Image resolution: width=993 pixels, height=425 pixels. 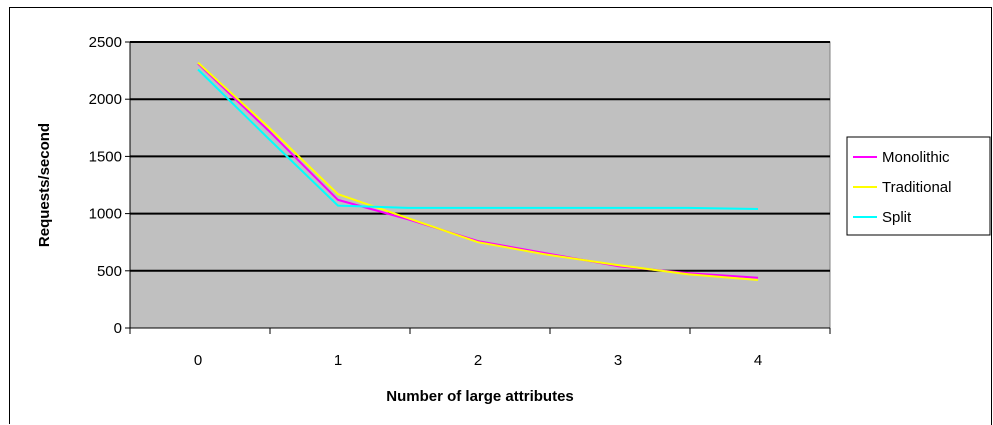 I want to click on y-tick-label: 2500, so click(x=105, y=42).